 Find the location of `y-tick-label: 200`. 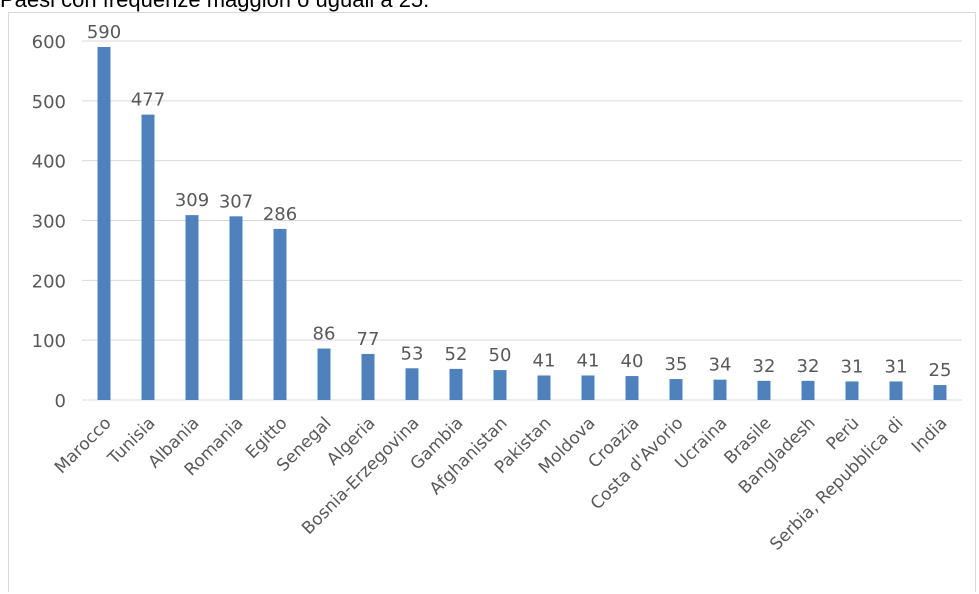

y-tick-label: 200 is located at coordinates (49, 281).